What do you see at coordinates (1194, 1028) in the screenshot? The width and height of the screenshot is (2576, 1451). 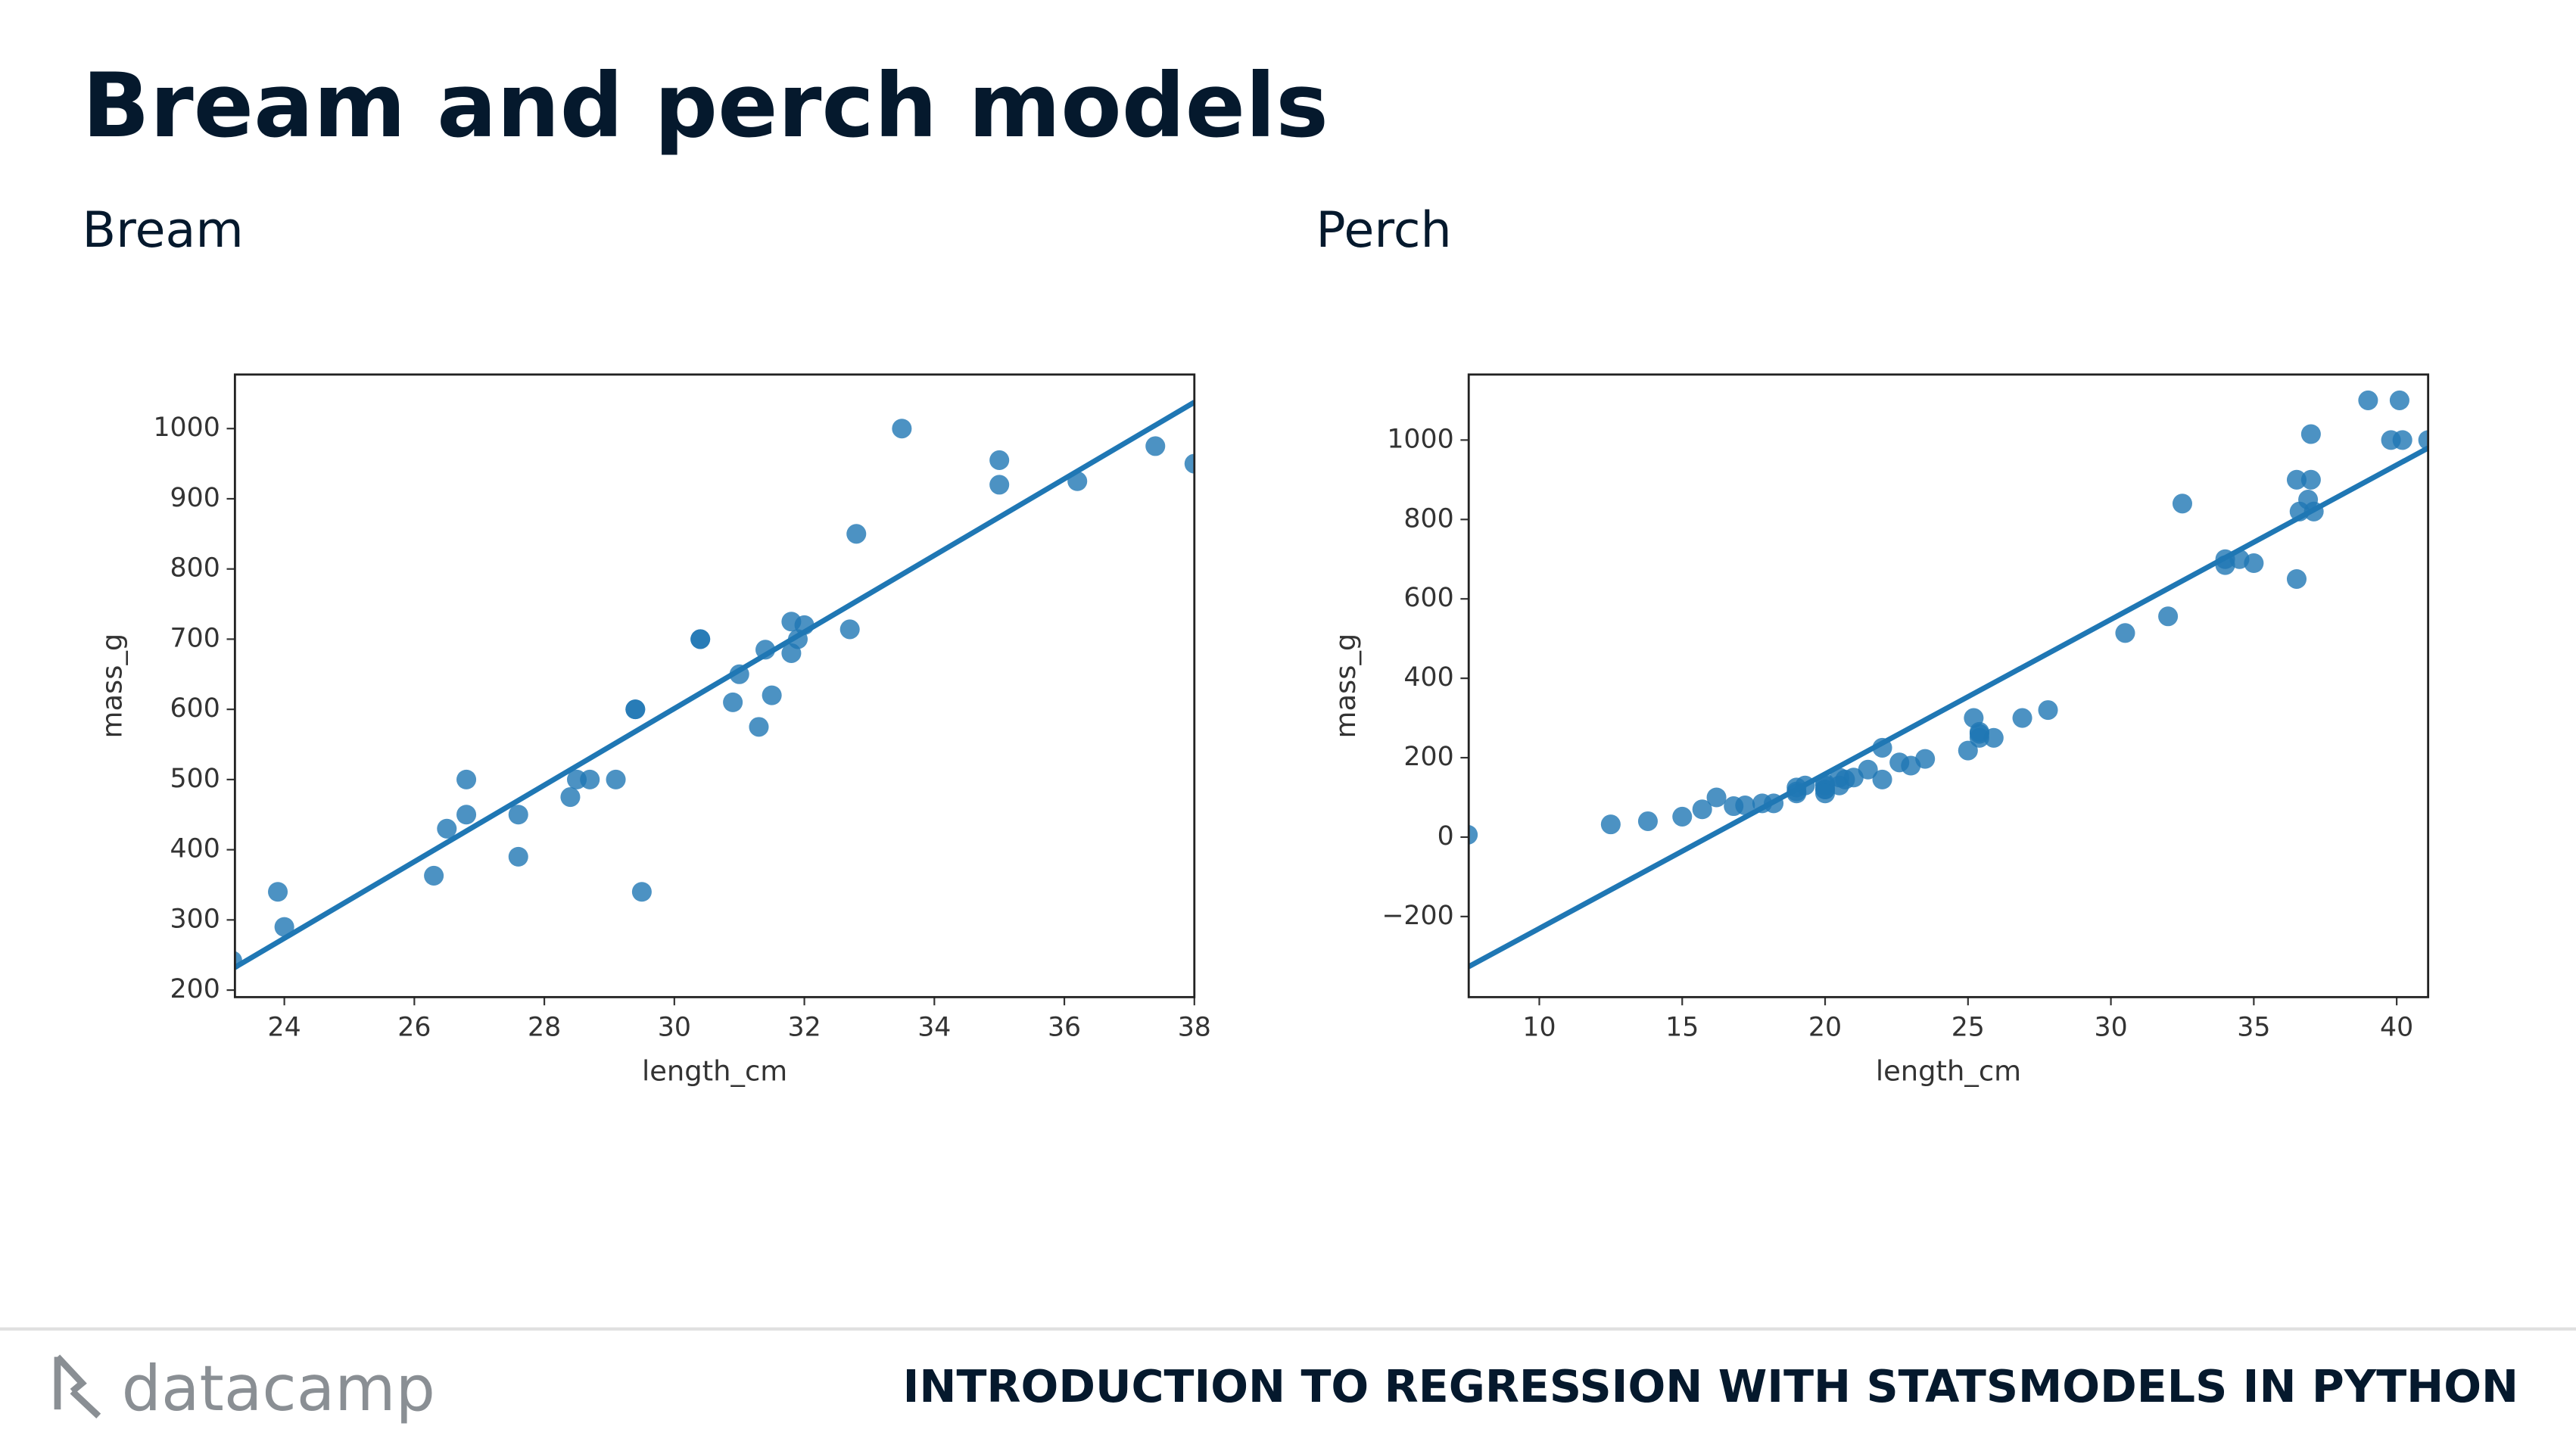 I see `x-tick-label: 38` at bounding box center [1194, 1028].